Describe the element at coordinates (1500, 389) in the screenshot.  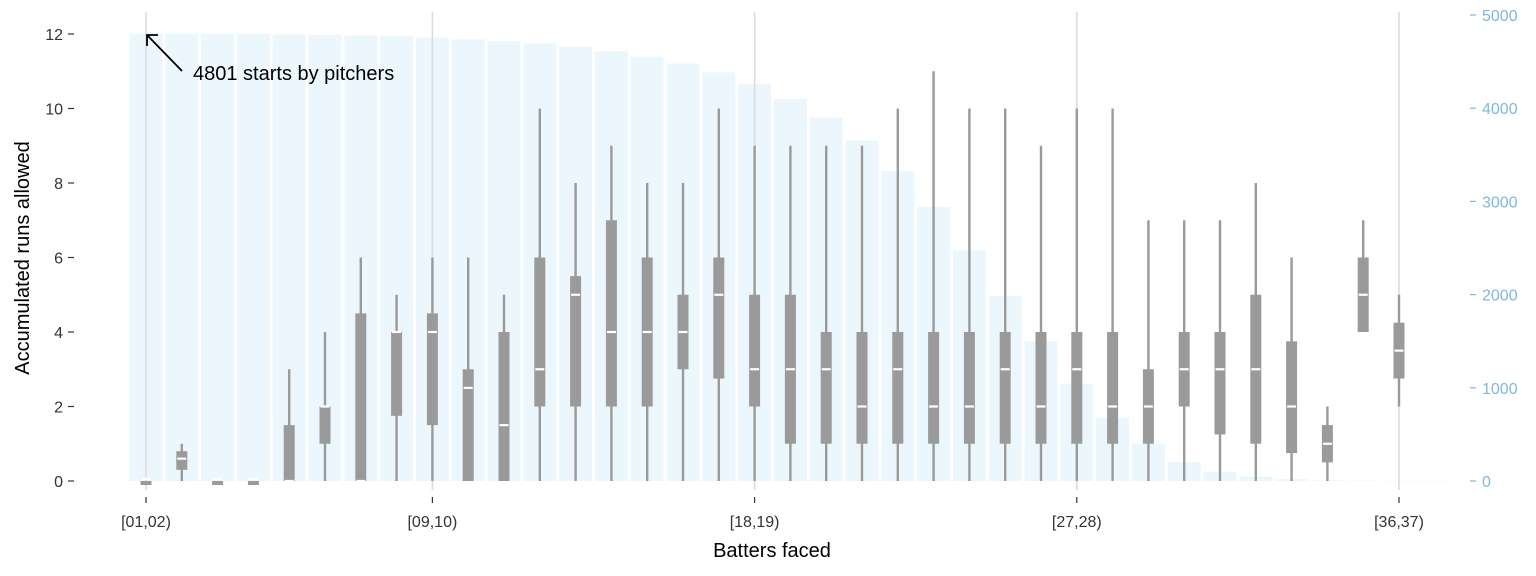
I see `y-right-tick-label: 1000` at that location.